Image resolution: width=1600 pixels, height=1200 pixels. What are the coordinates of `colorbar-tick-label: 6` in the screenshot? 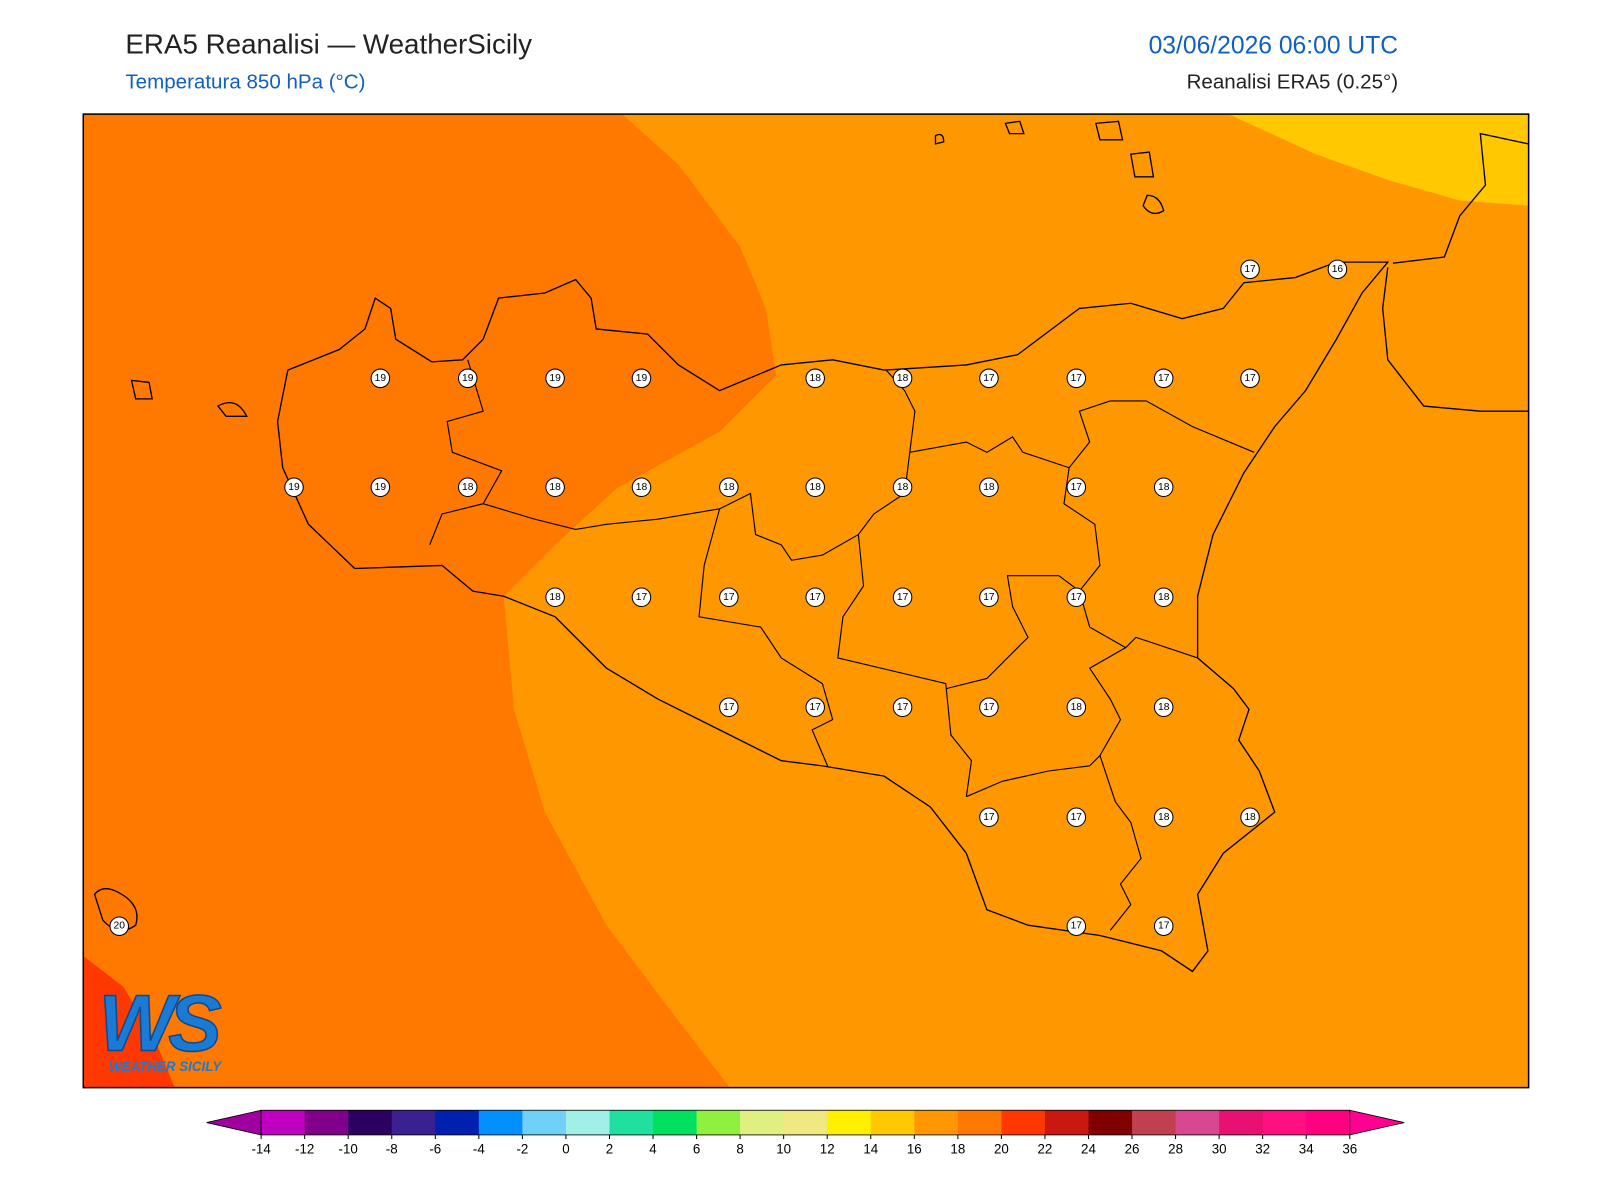 It's located at (696, 1148).